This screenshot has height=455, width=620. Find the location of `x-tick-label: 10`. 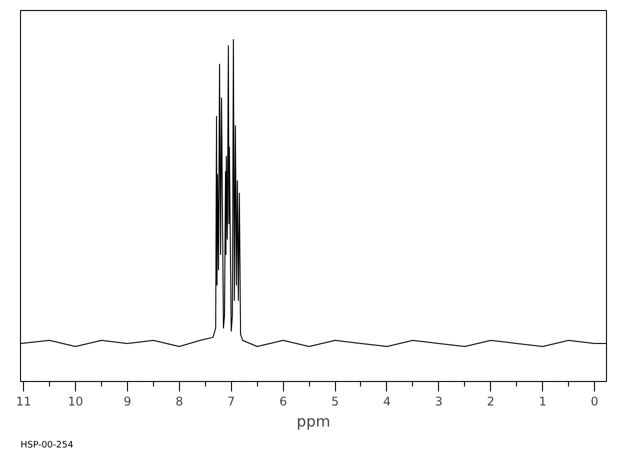

x-tick-label: 10 is located at coordinates (76, 401).